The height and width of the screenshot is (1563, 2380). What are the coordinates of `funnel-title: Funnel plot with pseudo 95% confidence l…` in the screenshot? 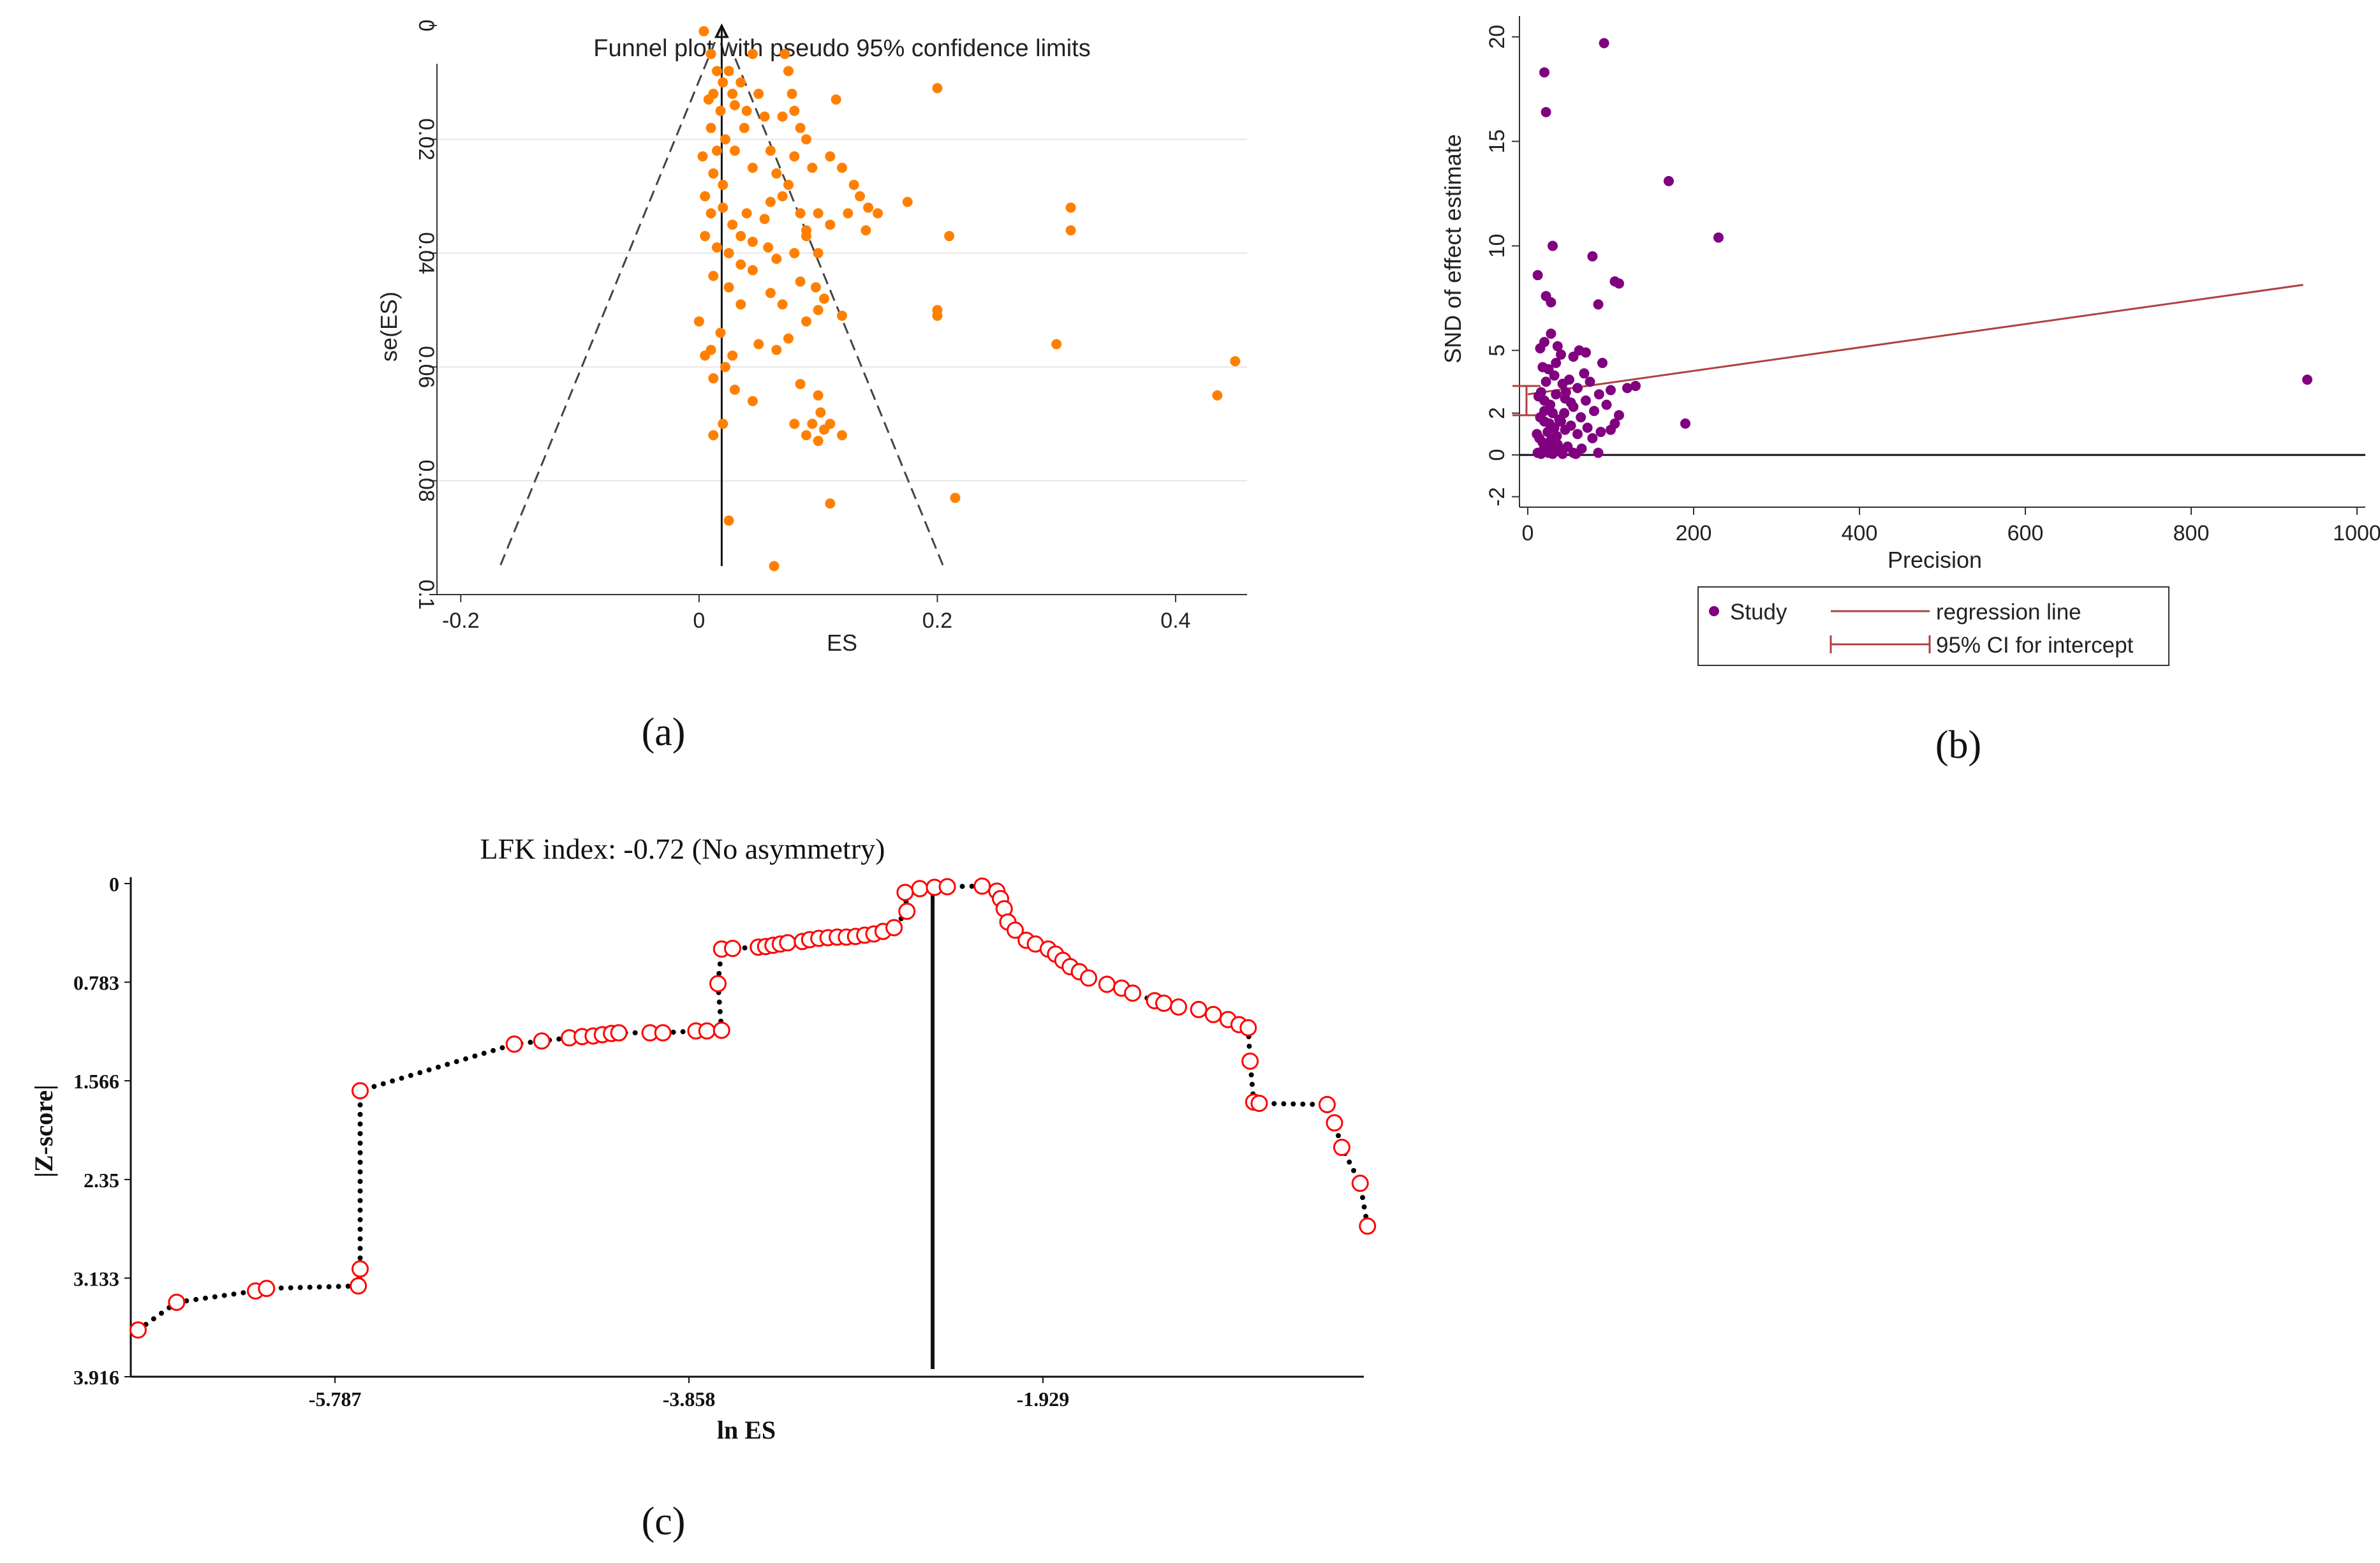 It's located at (841, 48).